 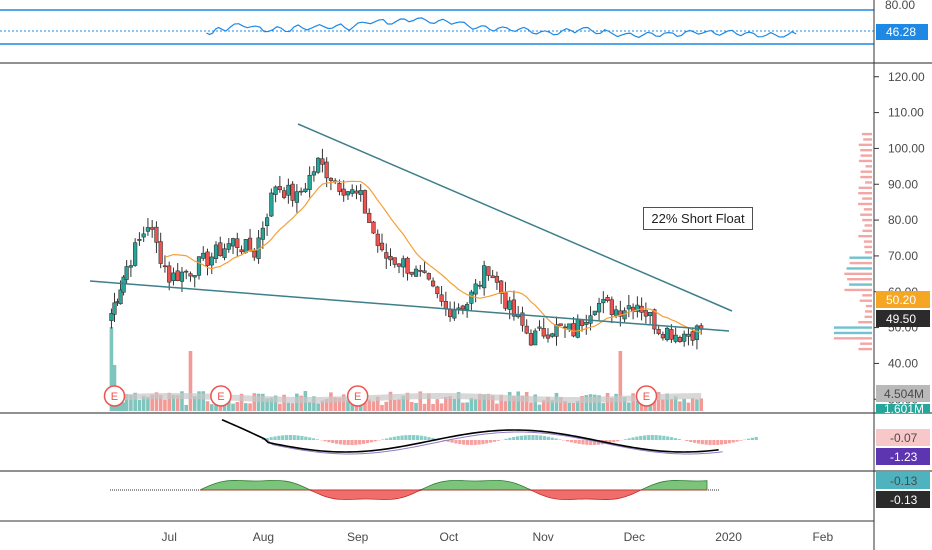 I want to click on price-tick-label: 110.00, so click(x=906, y=113).